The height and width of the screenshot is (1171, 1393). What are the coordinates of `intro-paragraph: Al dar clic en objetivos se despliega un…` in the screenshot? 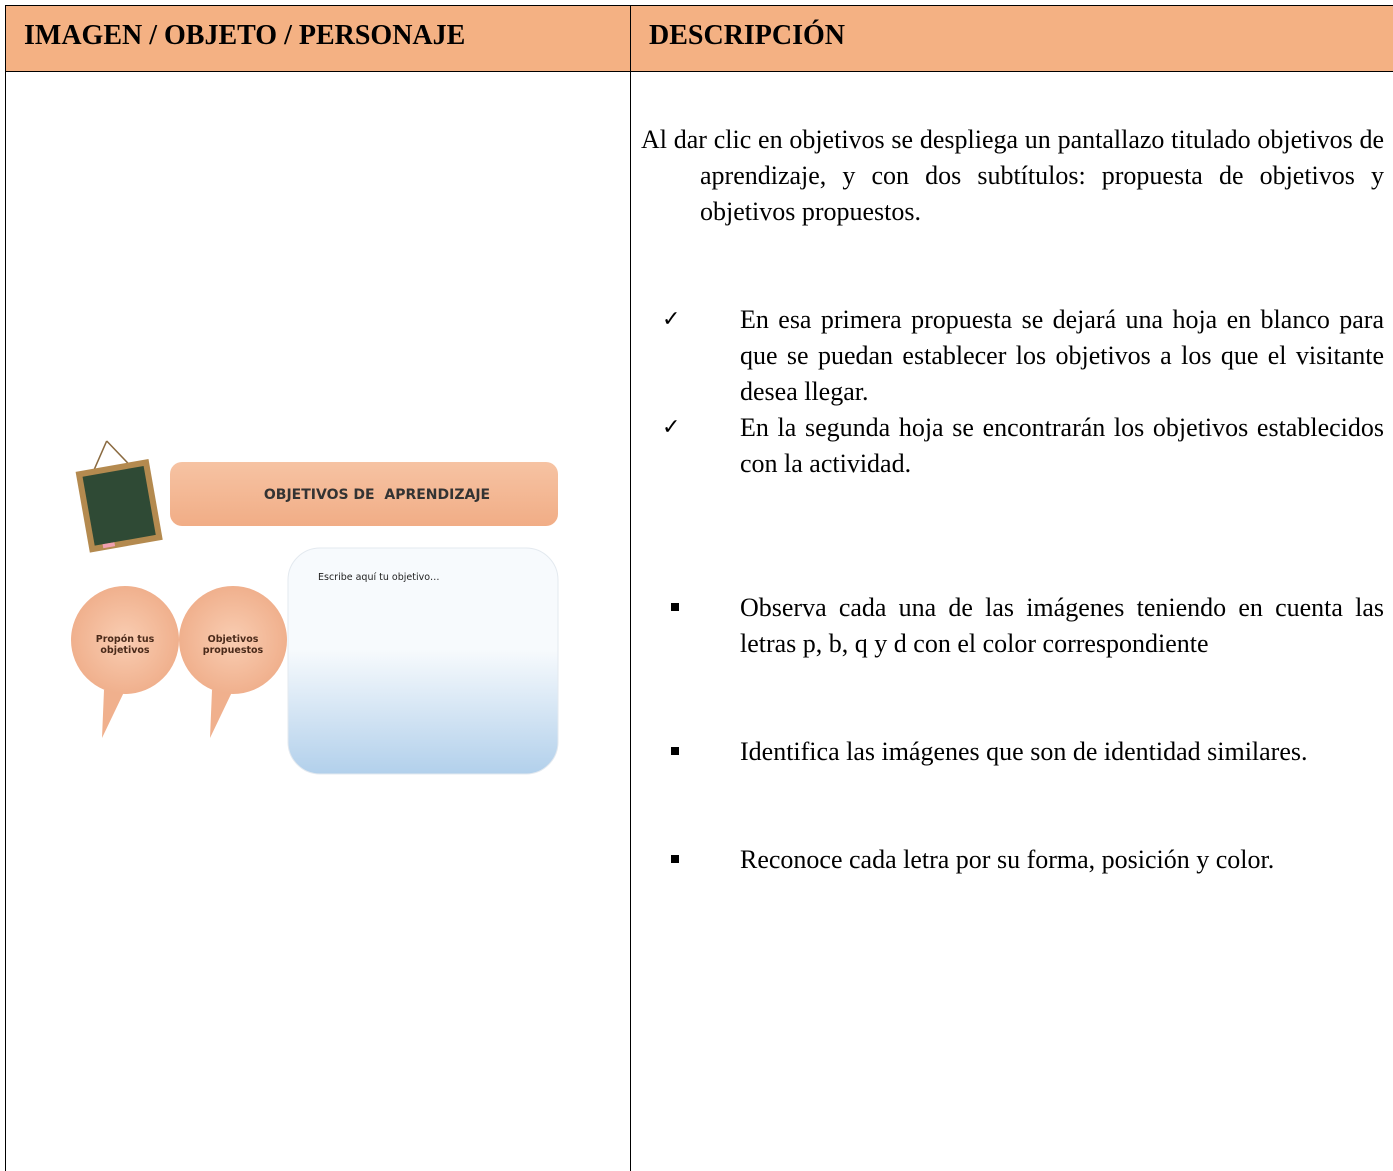 It's located at (1012, 175).